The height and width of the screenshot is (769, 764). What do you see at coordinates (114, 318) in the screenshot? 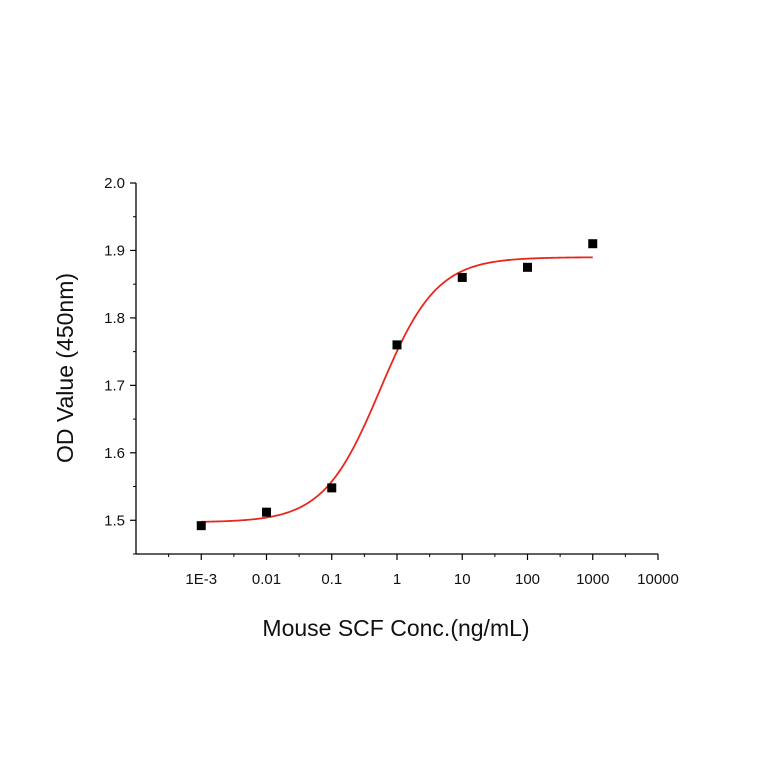
I see `y-tick-label: 1.8` at bounding box center [114, 318].